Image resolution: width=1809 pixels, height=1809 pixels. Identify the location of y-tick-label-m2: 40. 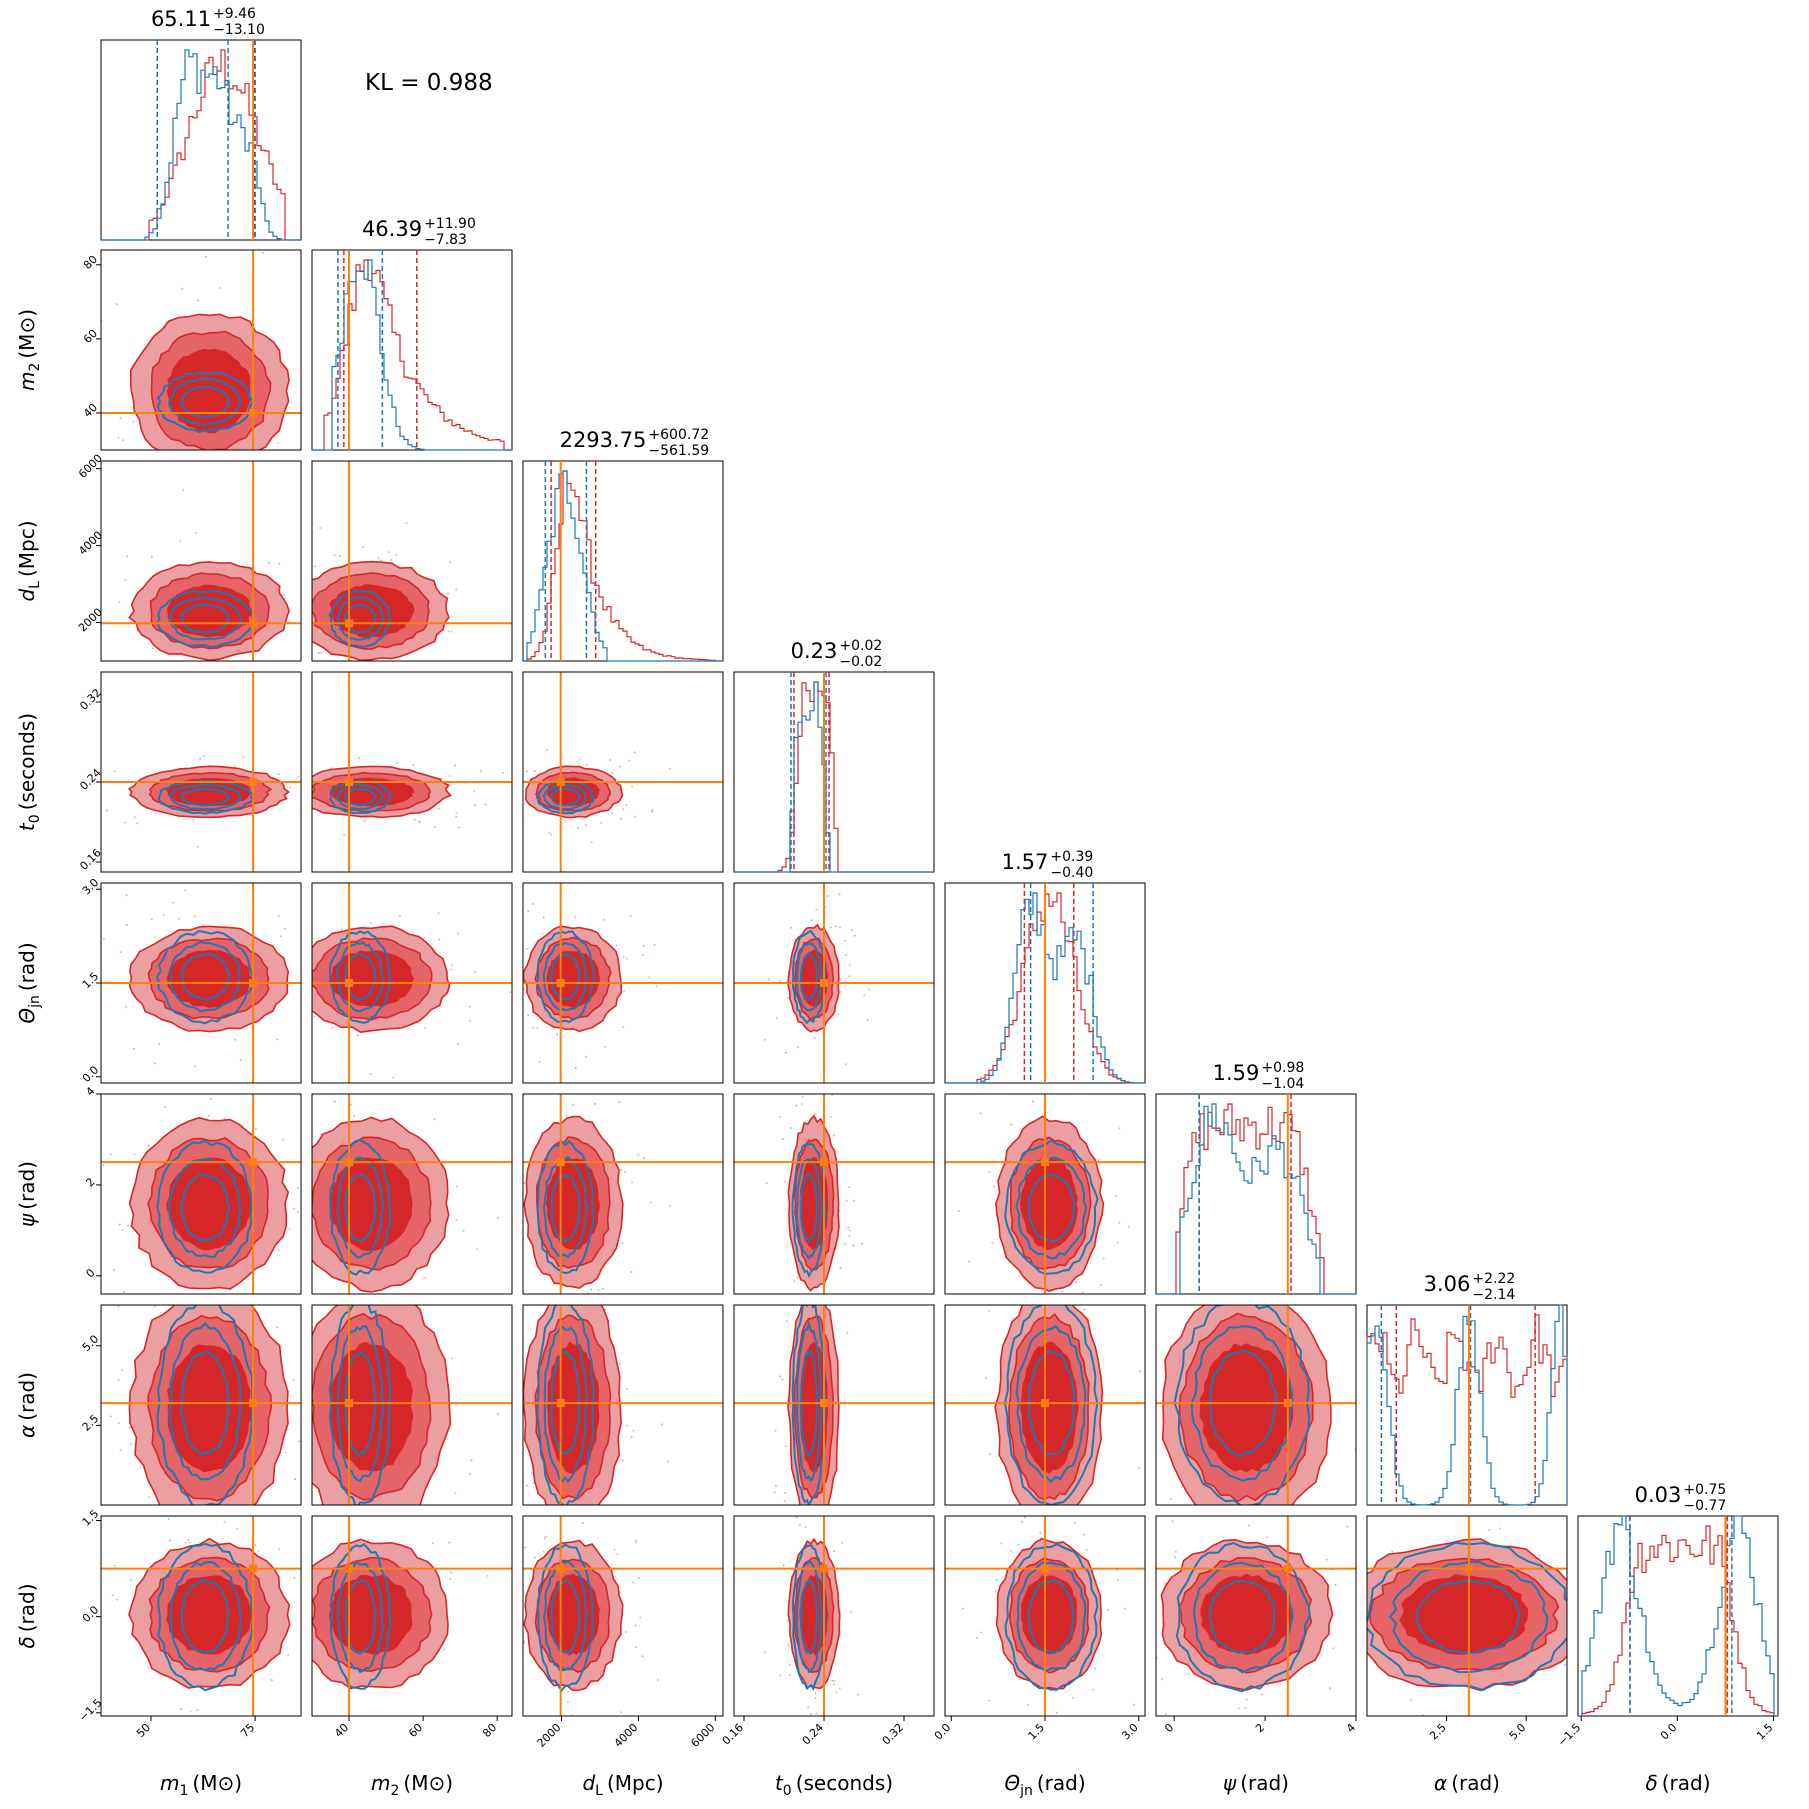
(90, 410).